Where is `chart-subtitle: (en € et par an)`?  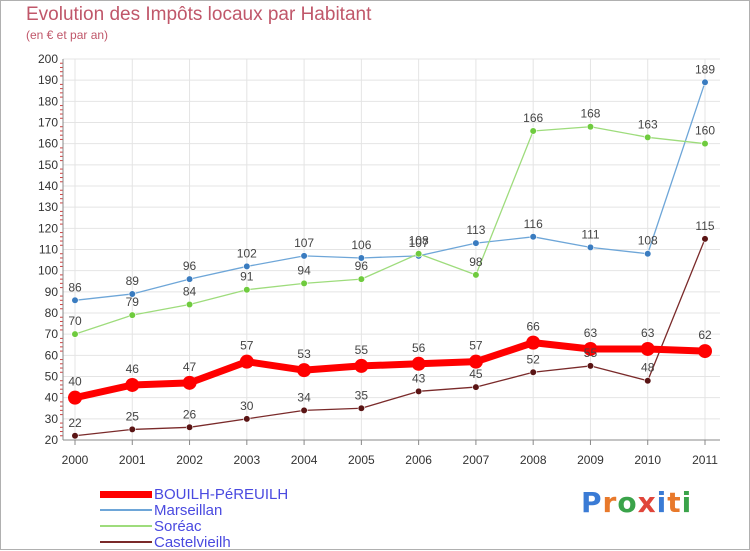 chart-subtitle: (en € et par an) is located at coordinates (67, 35).